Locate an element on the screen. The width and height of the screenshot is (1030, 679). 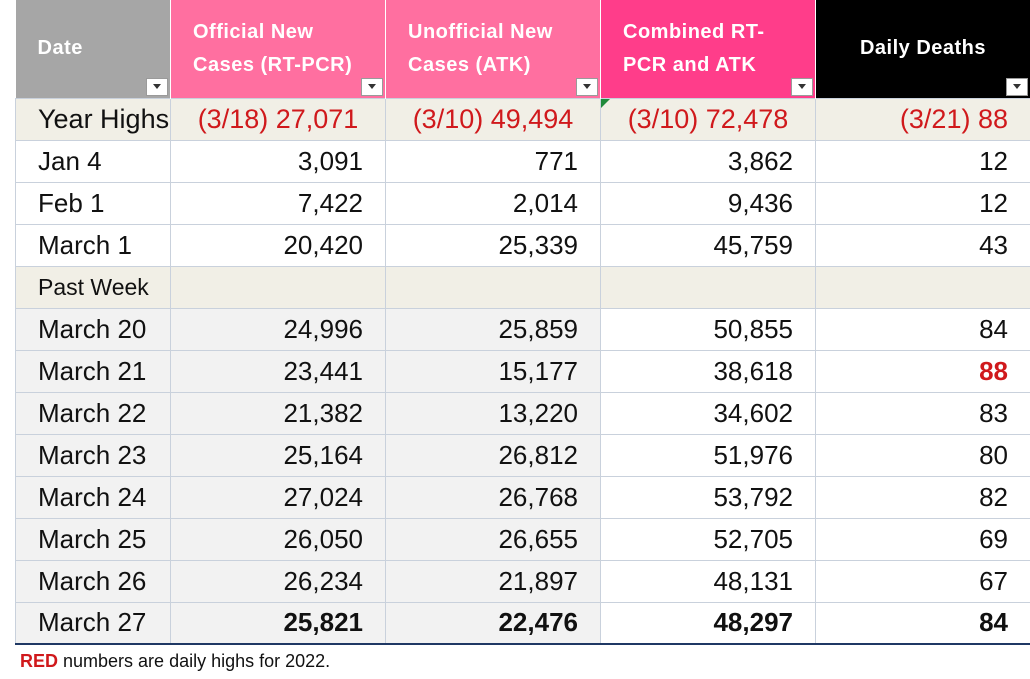
official-cell: 26,050 is located at coordinates (278, 539).